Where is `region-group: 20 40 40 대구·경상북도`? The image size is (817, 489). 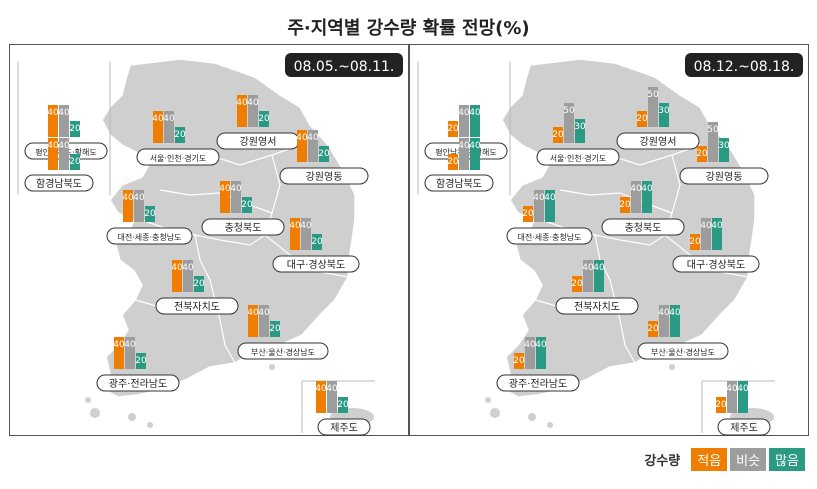
region-group: 20 40 40 대구·경상북도 is located at coordinates (716, 245).